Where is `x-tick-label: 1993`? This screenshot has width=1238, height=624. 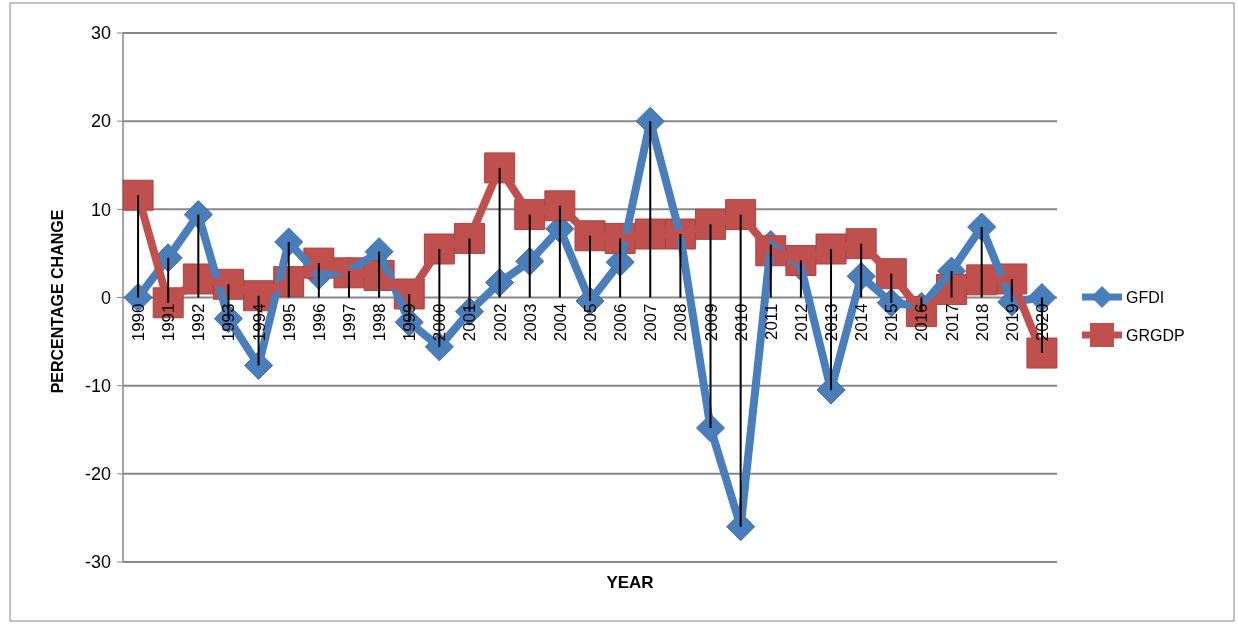 x-tick-label: 1993 is located at coordinates (229, 322).